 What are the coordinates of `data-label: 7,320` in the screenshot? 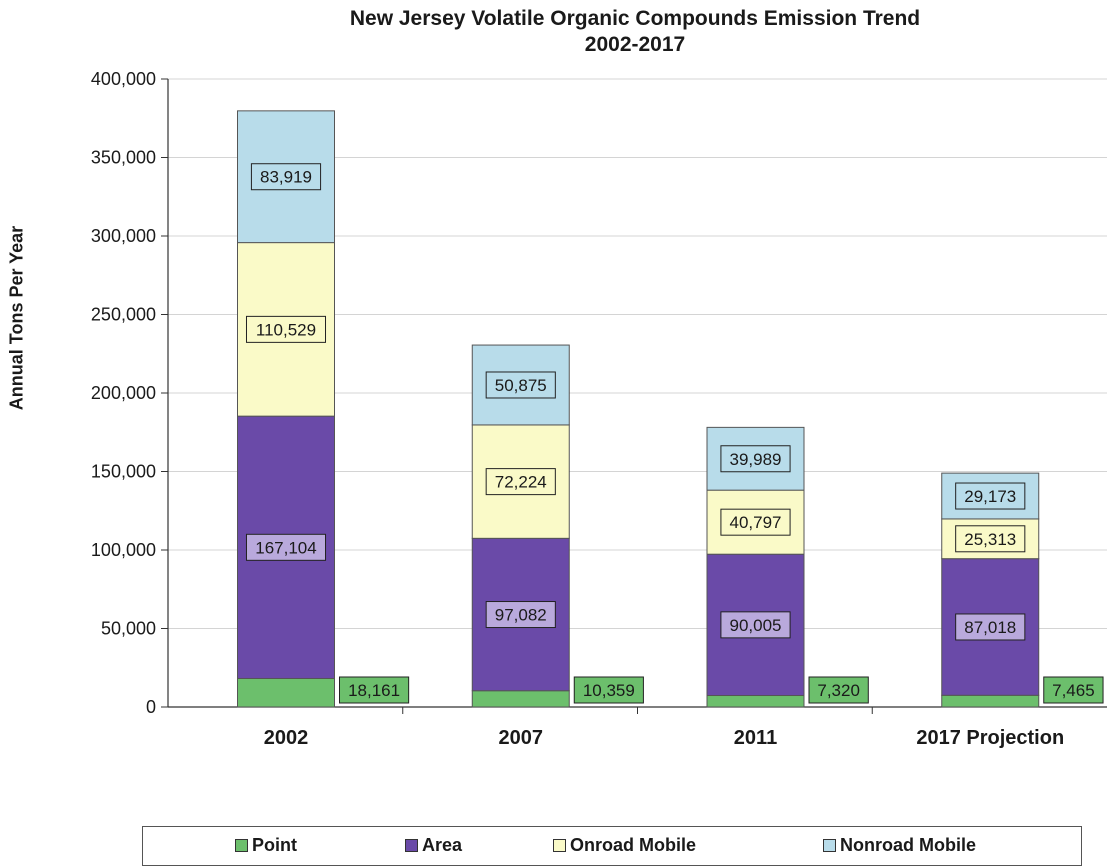 It's located at (838, 690).